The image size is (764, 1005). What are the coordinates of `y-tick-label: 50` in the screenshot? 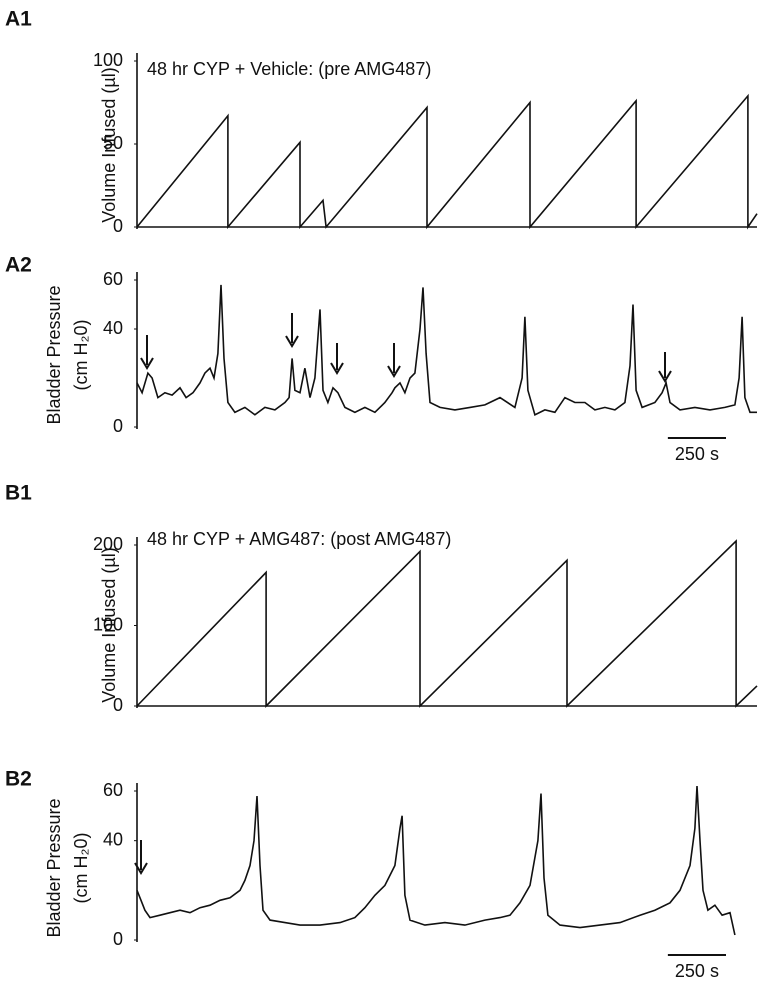 It's located at (113, 143).